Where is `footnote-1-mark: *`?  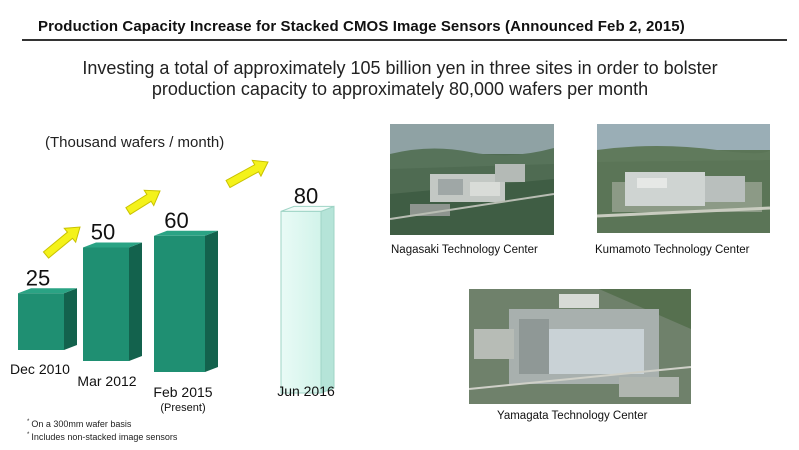
footnote-1-mark: * is located at coordinates (28, 422).